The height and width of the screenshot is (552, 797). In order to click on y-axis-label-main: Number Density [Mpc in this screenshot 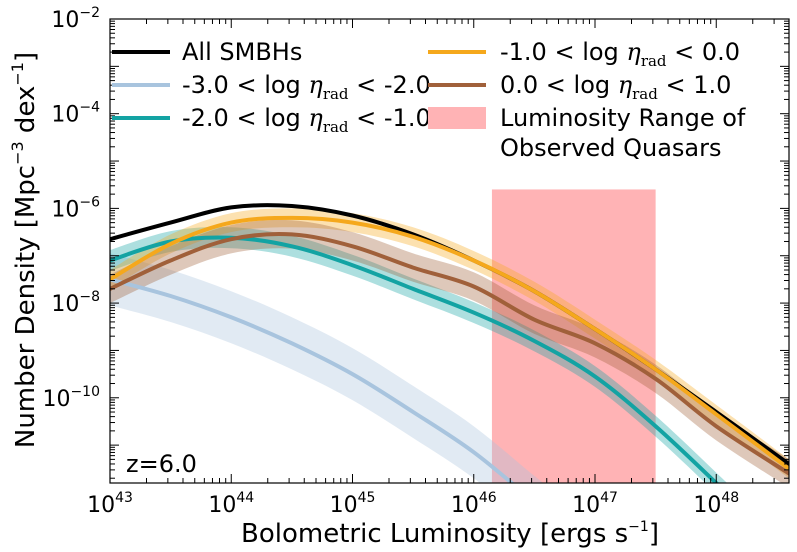, I will do `click(26, 306)`.